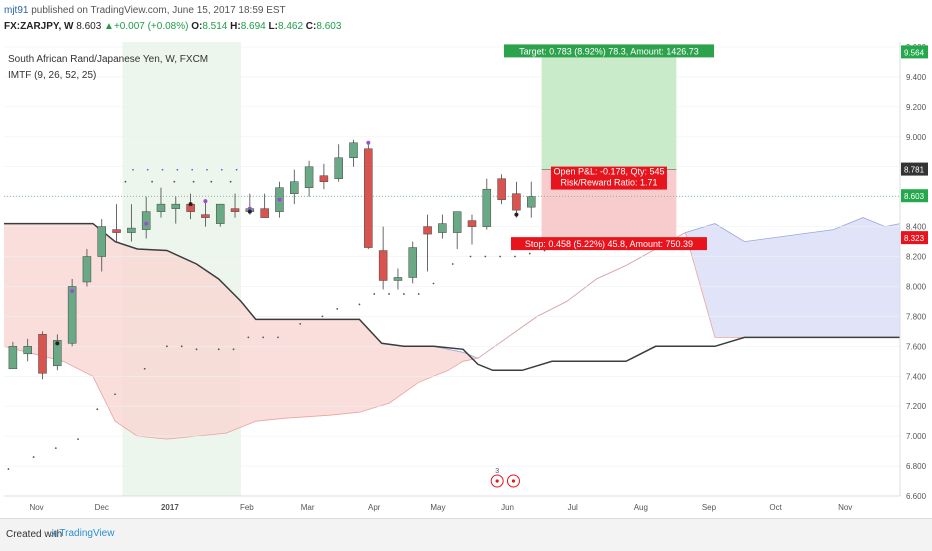 The width and height of the screenshot is (932, 551). Describe the element at coordinates (308, 507) in the screenshot. I see `x-tick-label-4: Mar` at that location.